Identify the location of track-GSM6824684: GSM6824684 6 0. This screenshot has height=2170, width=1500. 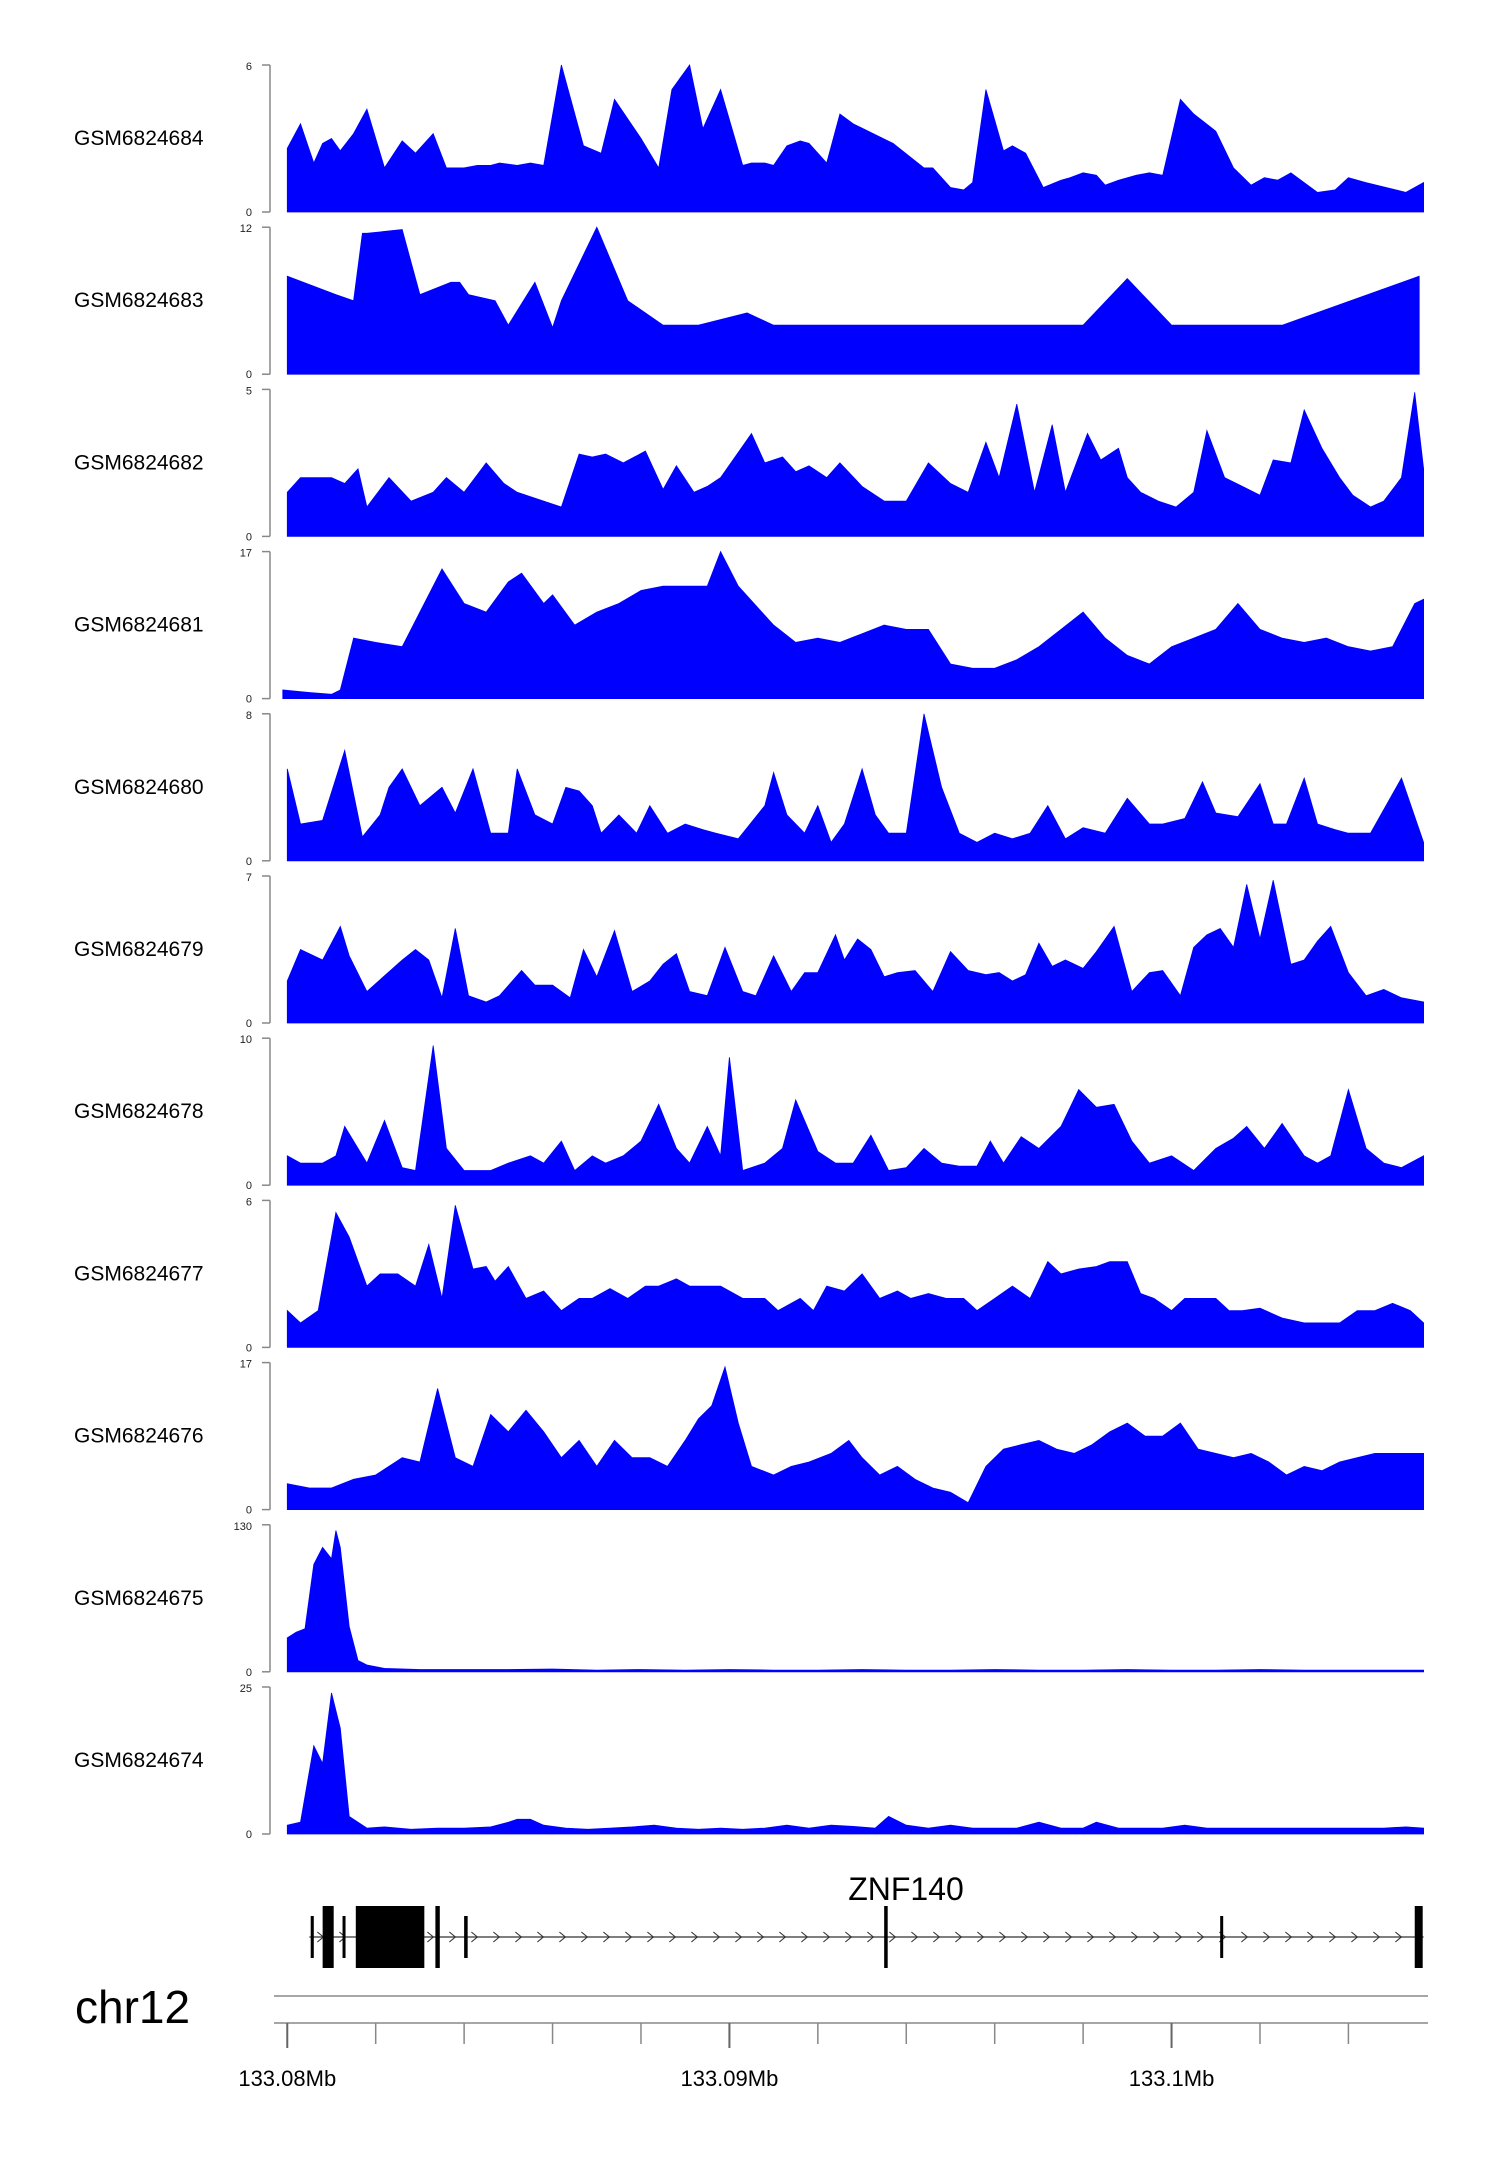
(749, 140).